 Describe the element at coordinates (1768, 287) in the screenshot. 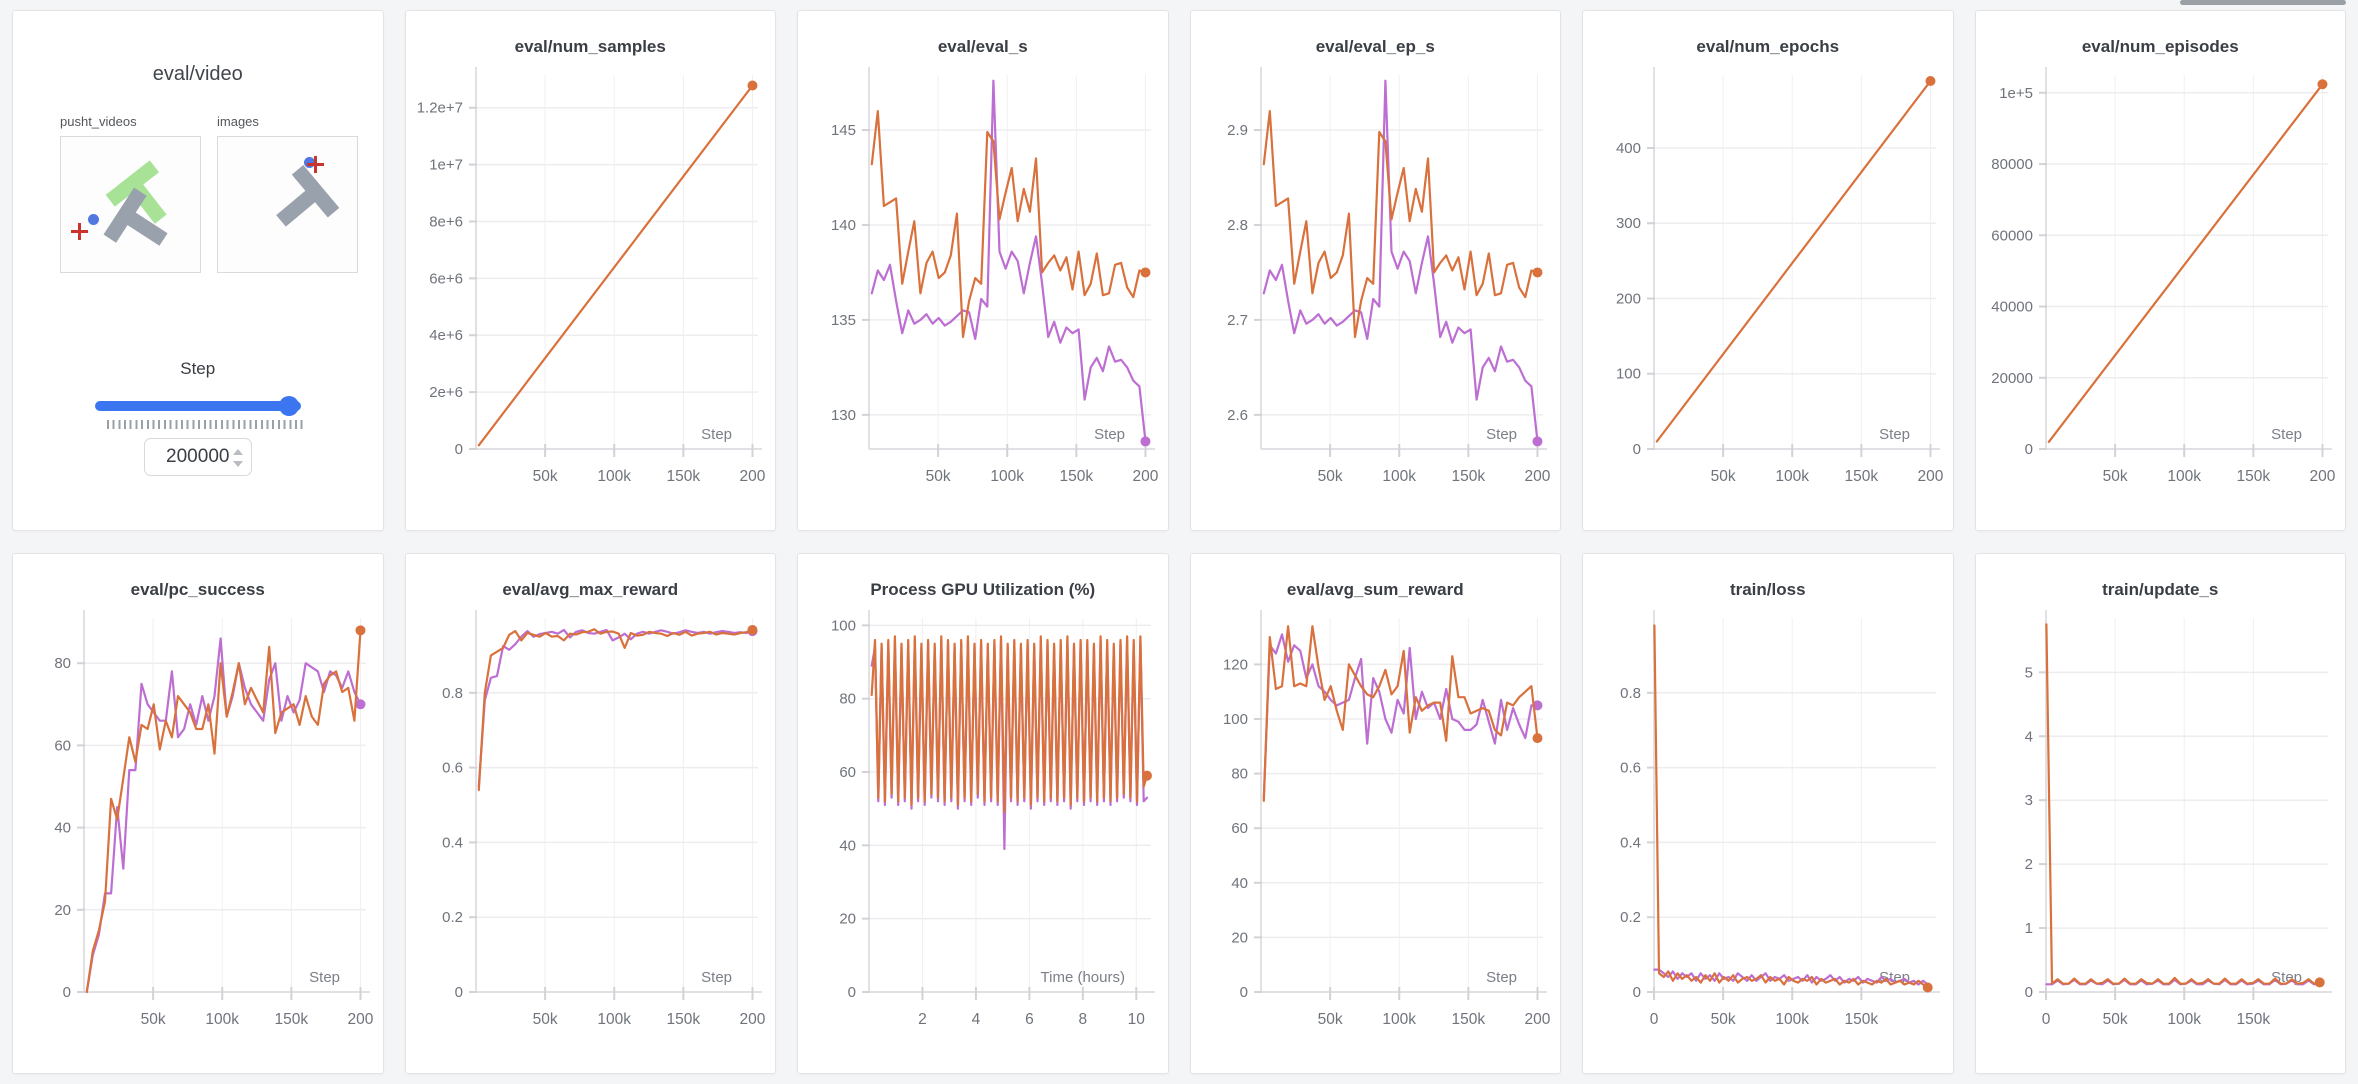

I see `num-epochs-chart: 0 100 200 300 400 50k 100k 150k 200 Step` at that location.